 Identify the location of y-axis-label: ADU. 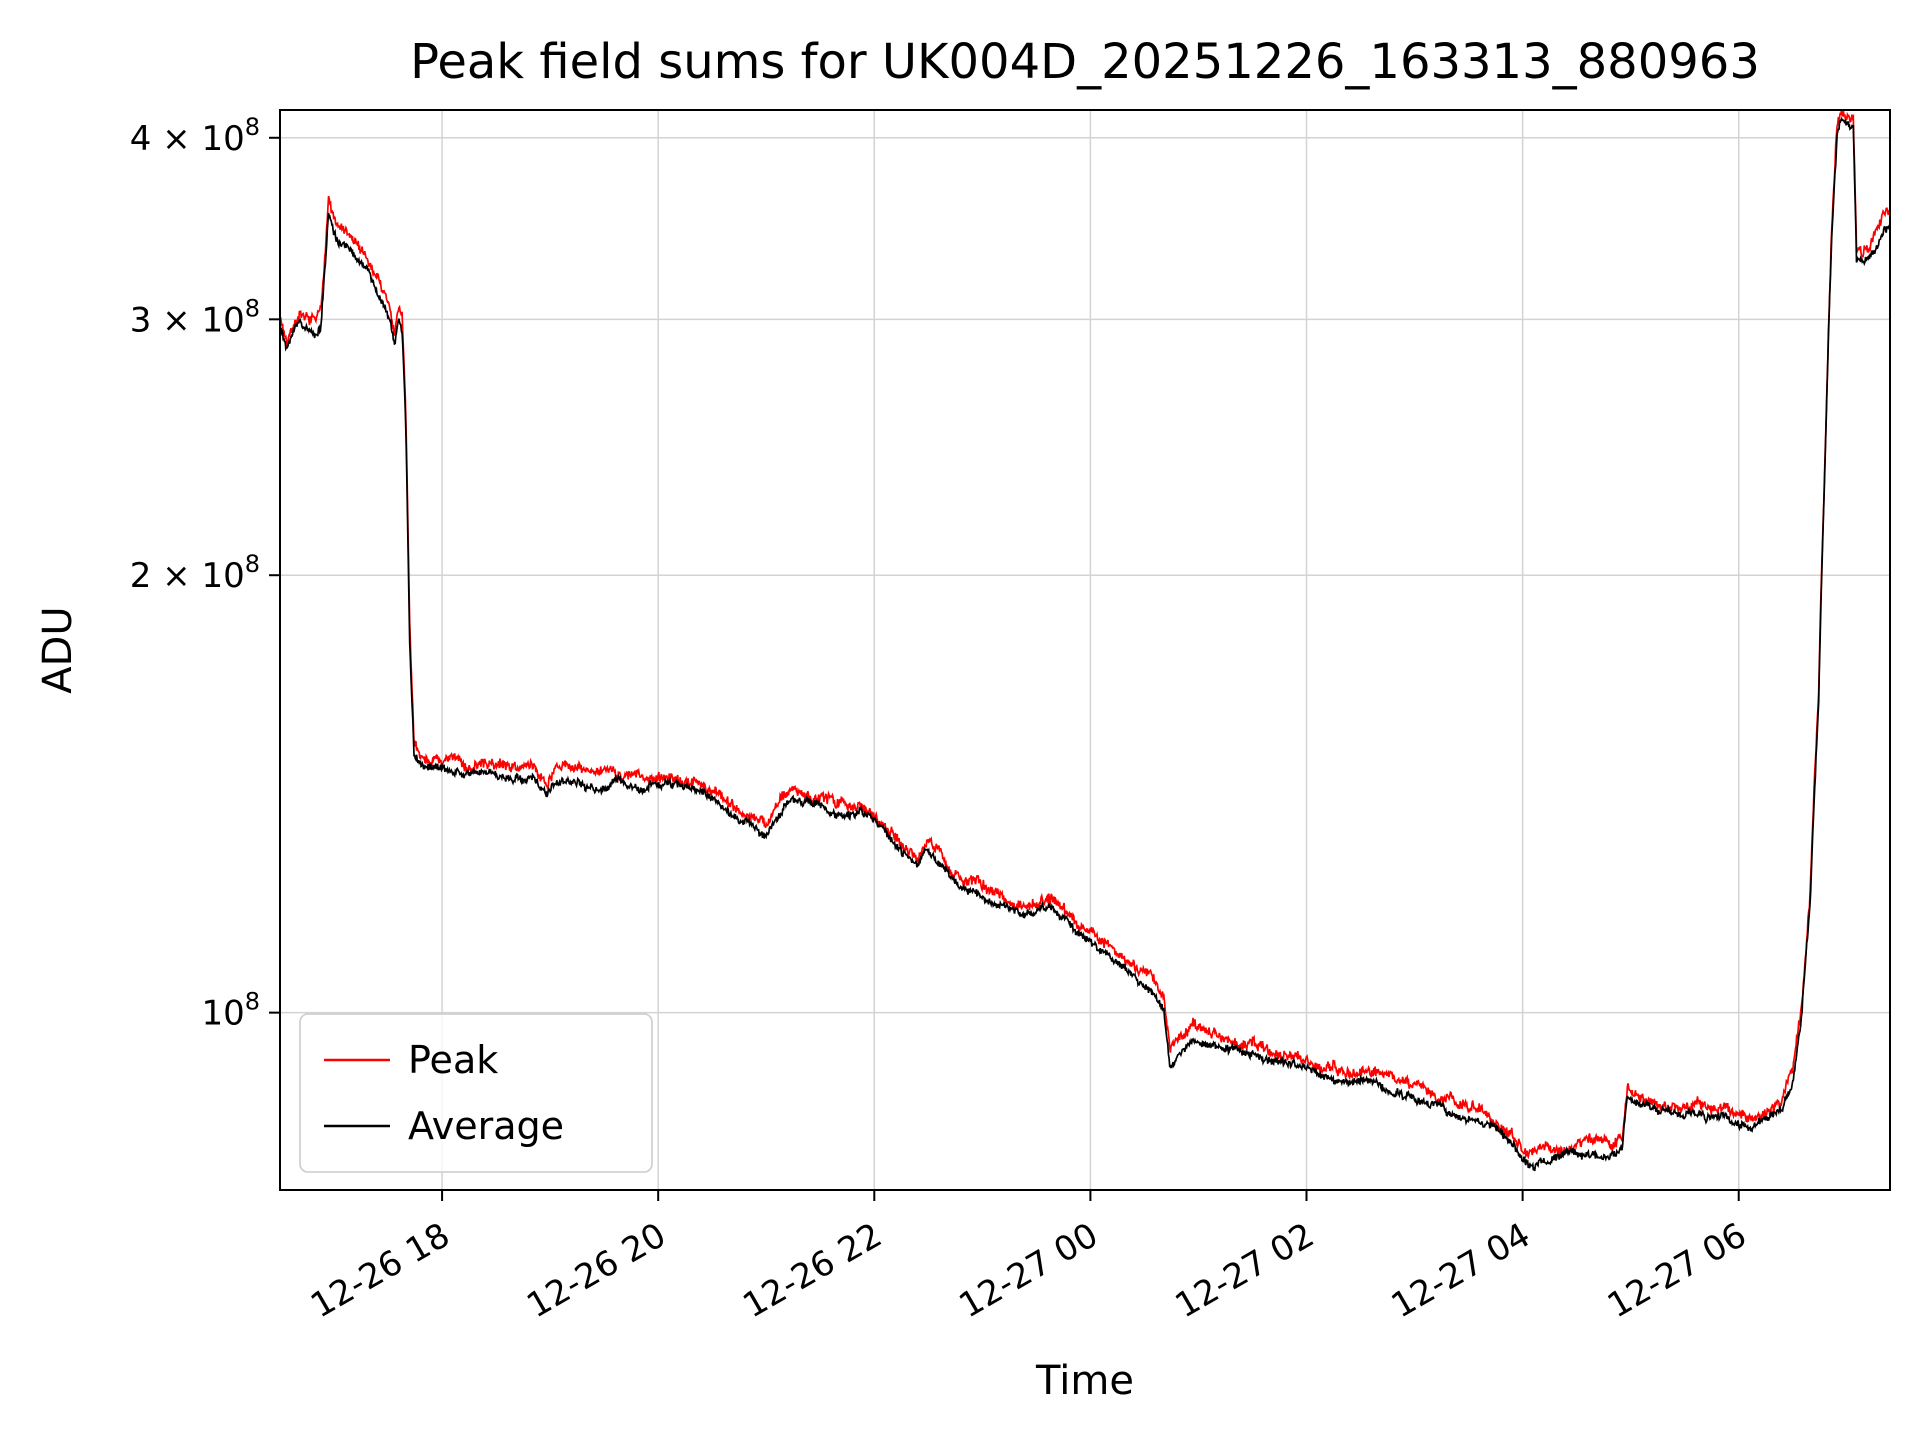
(58, 650).